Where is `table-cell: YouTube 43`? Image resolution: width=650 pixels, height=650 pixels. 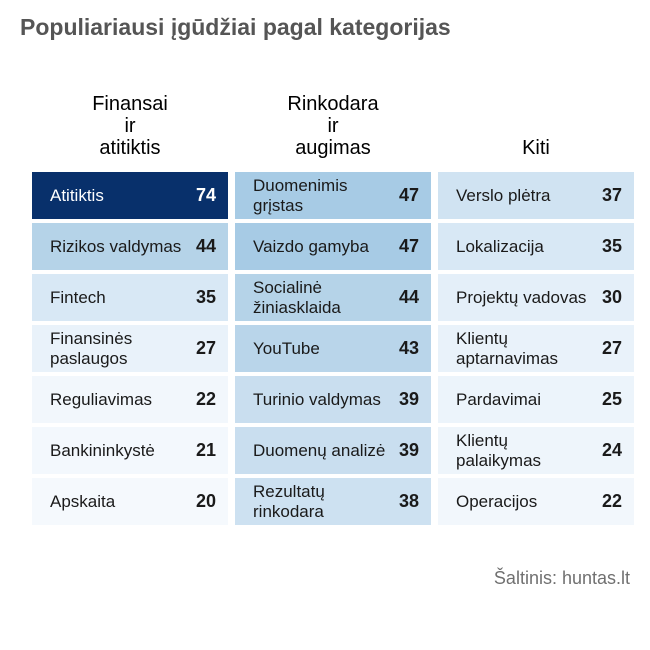 table-cell: YouTube 43 is located at coordinates (333, 348).